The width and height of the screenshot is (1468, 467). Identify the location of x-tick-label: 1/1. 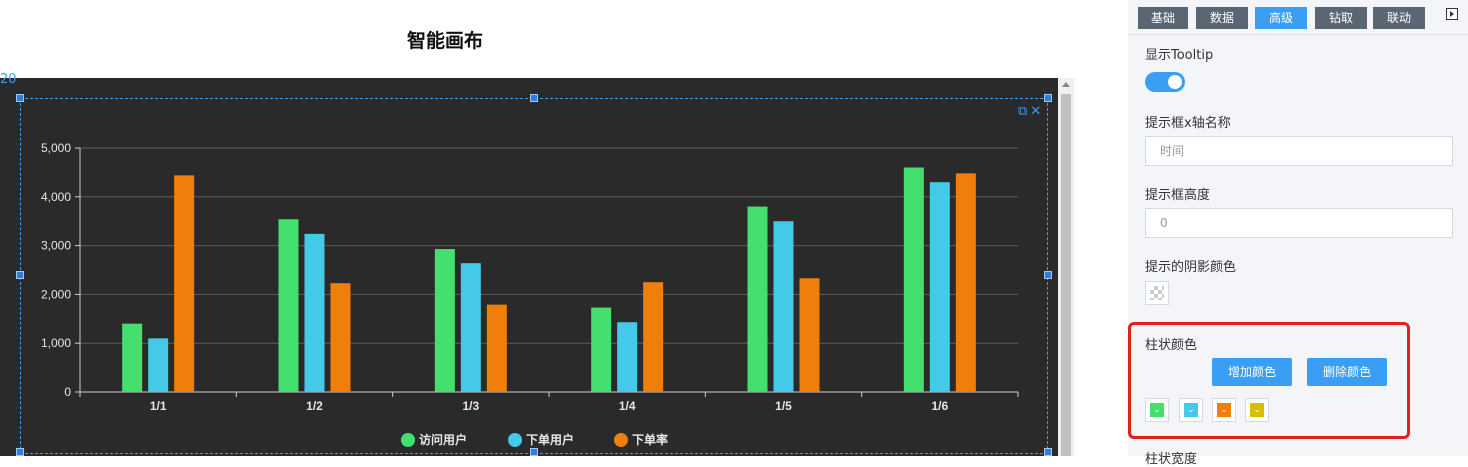
(158, 406).